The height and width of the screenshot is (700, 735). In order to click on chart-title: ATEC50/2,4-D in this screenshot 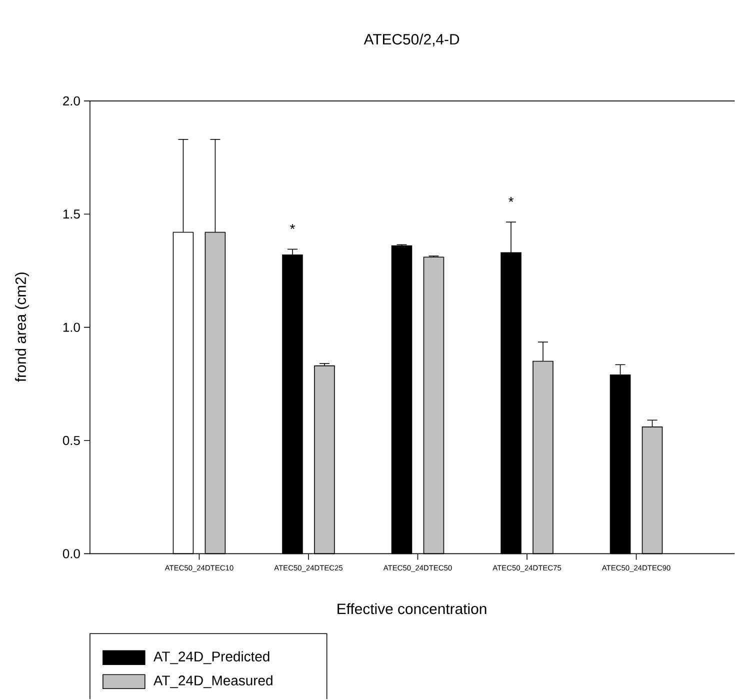, I will do `click(412, 40)`.